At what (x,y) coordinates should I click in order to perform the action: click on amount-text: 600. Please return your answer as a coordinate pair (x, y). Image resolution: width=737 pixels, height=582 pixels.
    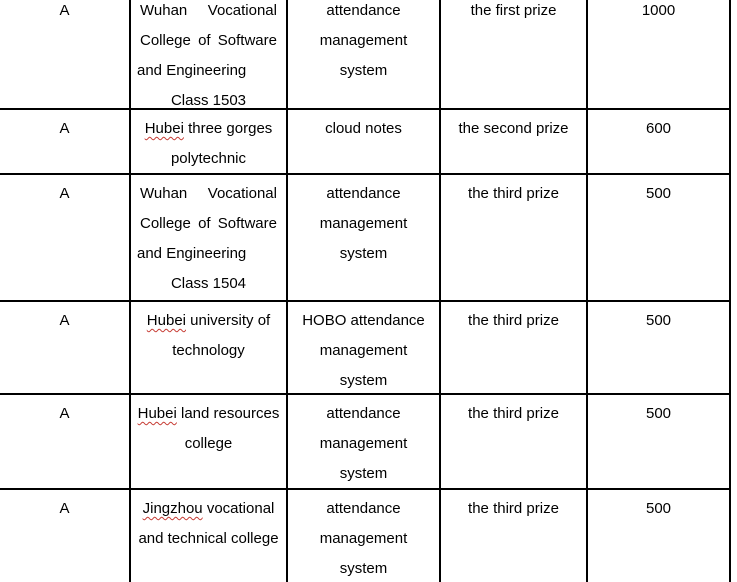
    Looking at the image, I should click on (658, 128).